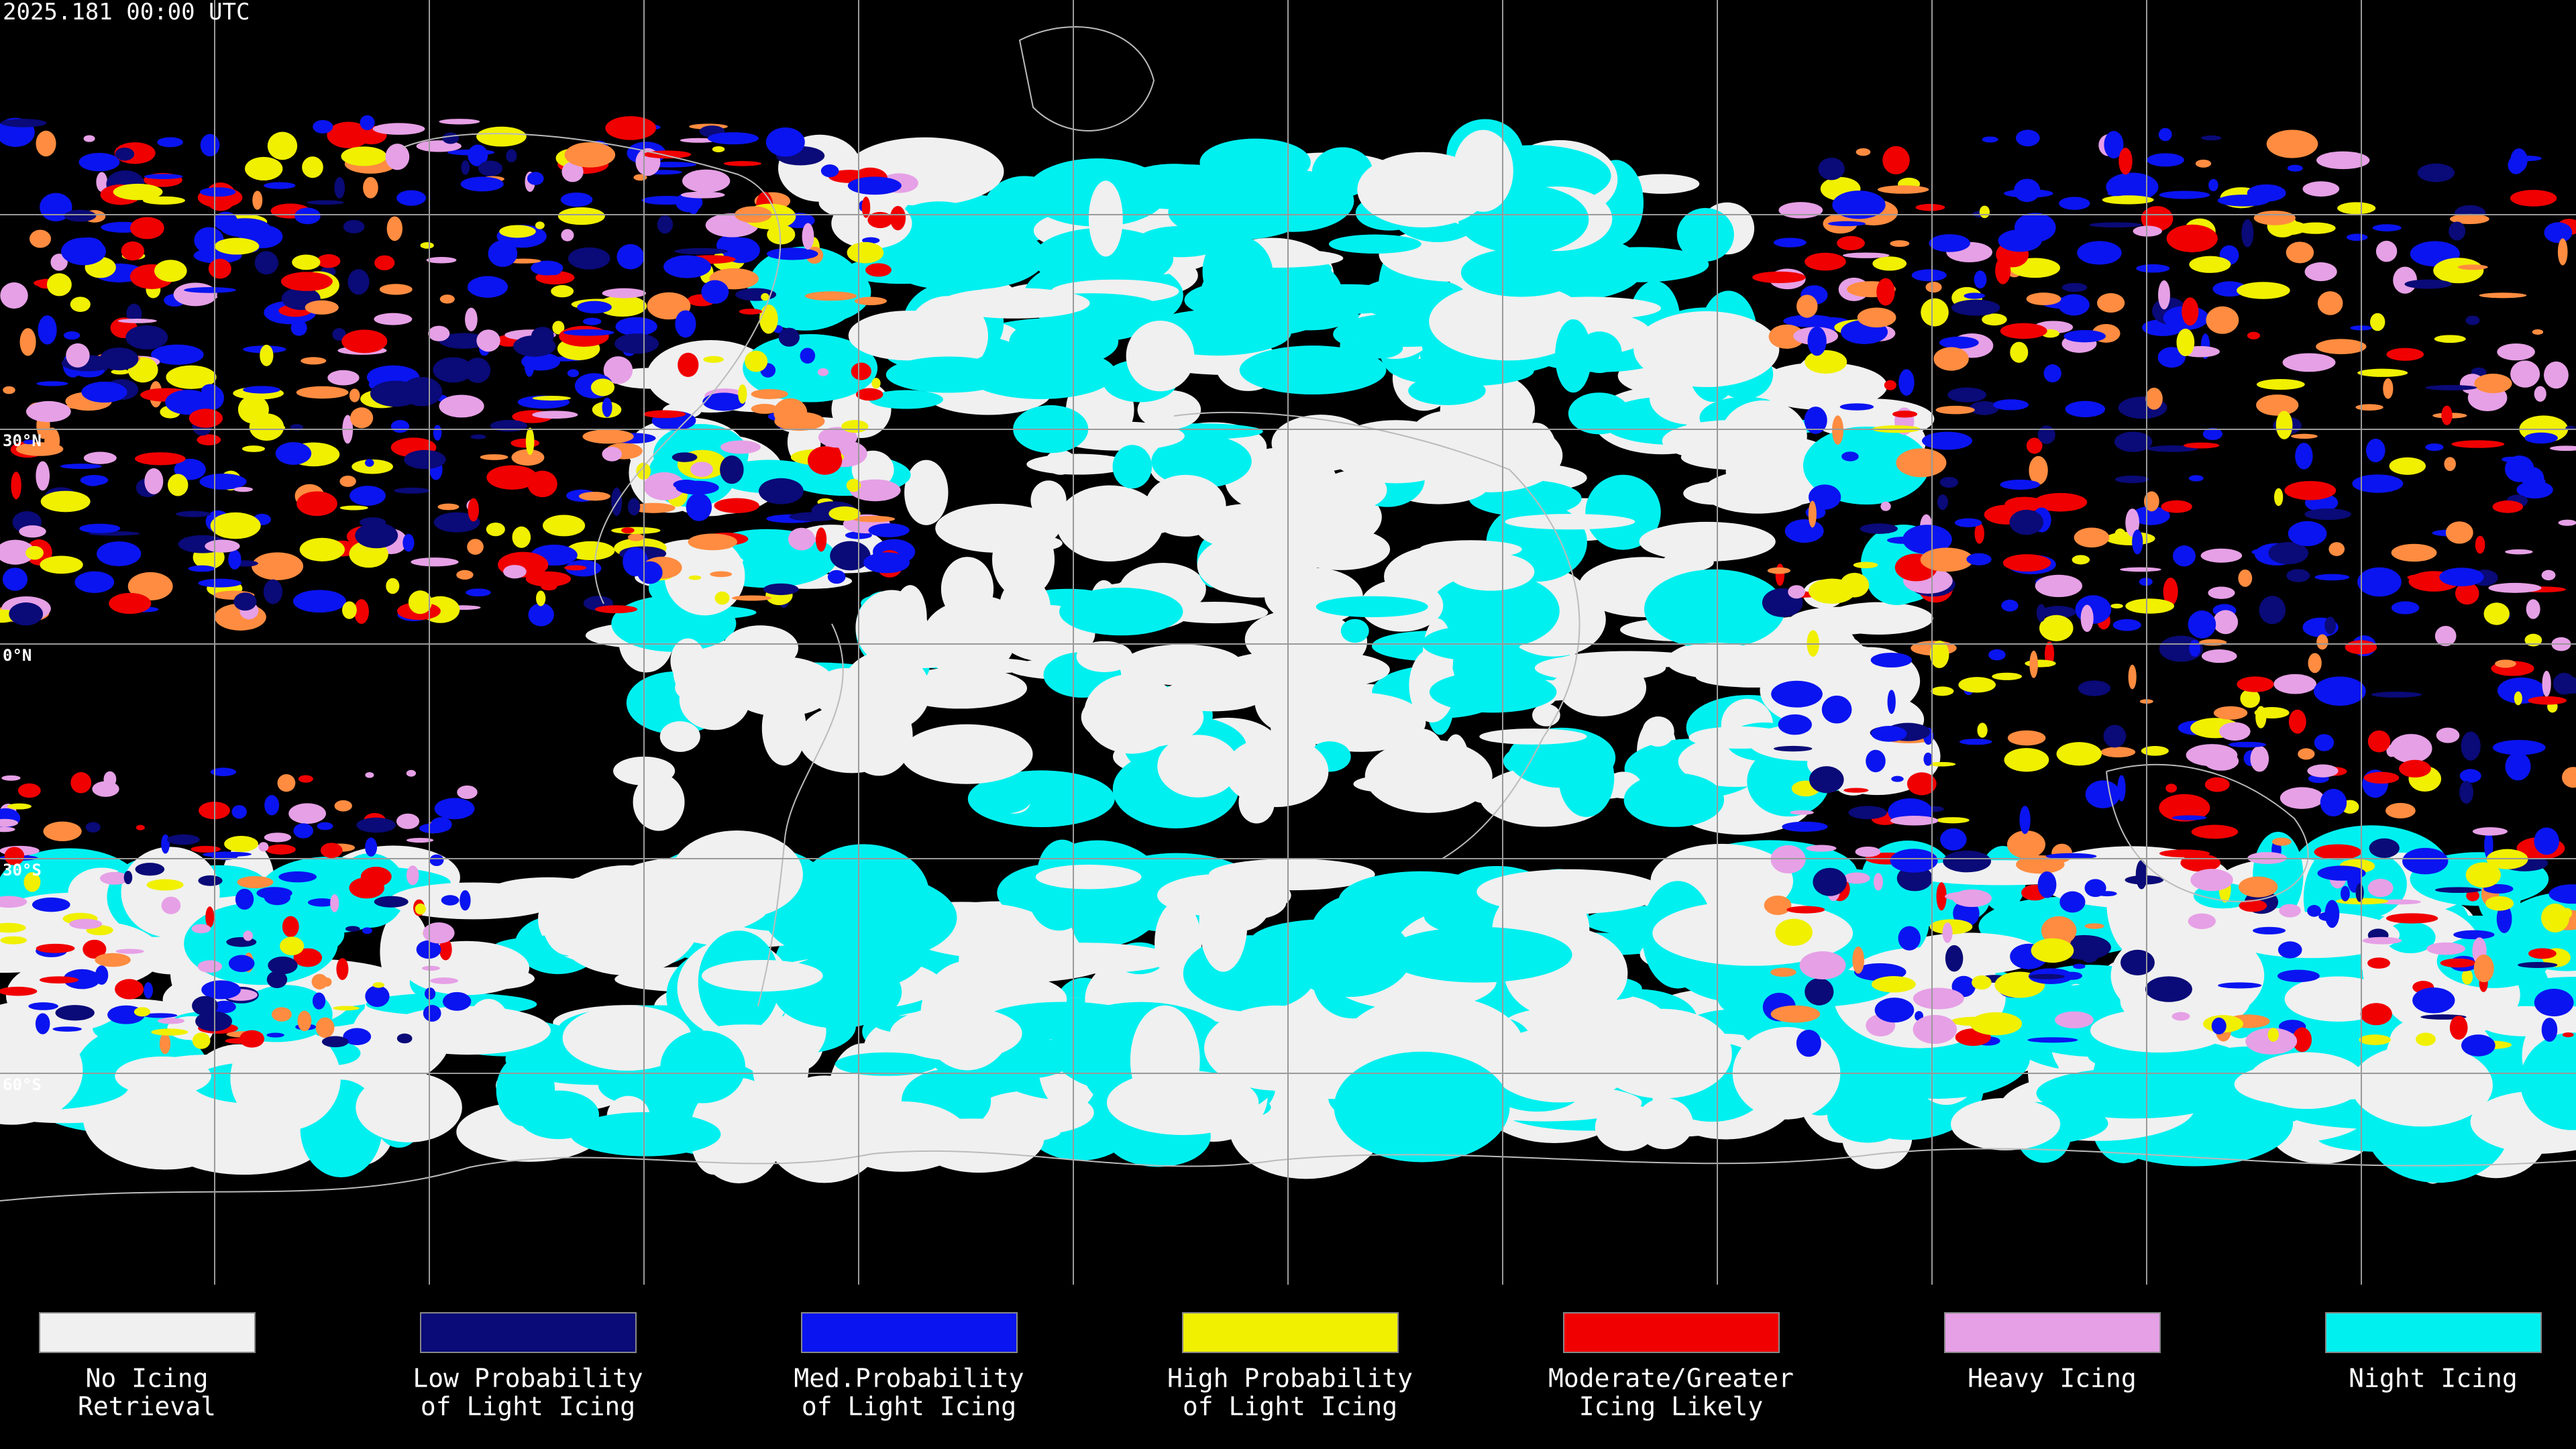 This screenshot has height=1449, width=2576. I want to click on latitude-label: 0°N, so click(17, 655).